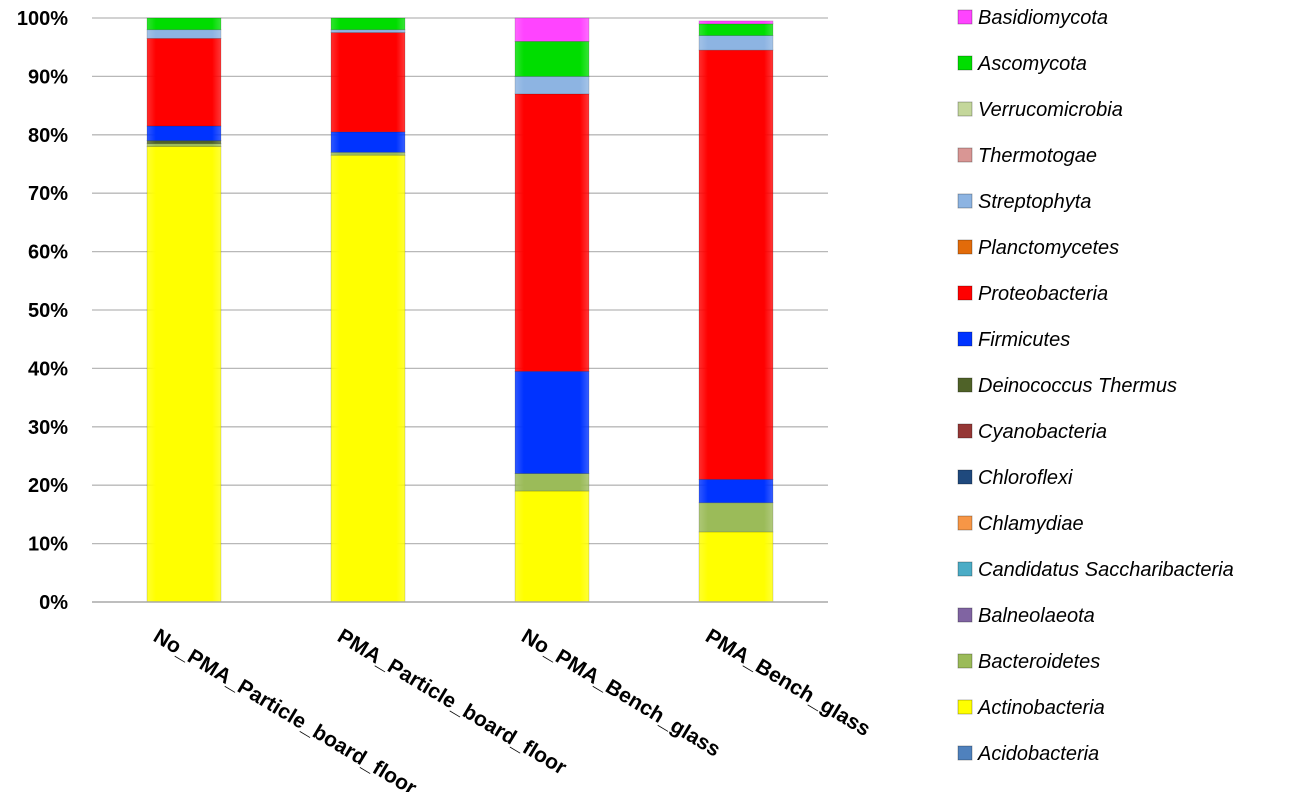  Describe the element at coordinates (965, 477) in the screenshot. I see `legend-swatch-chloroflexi` at that location.